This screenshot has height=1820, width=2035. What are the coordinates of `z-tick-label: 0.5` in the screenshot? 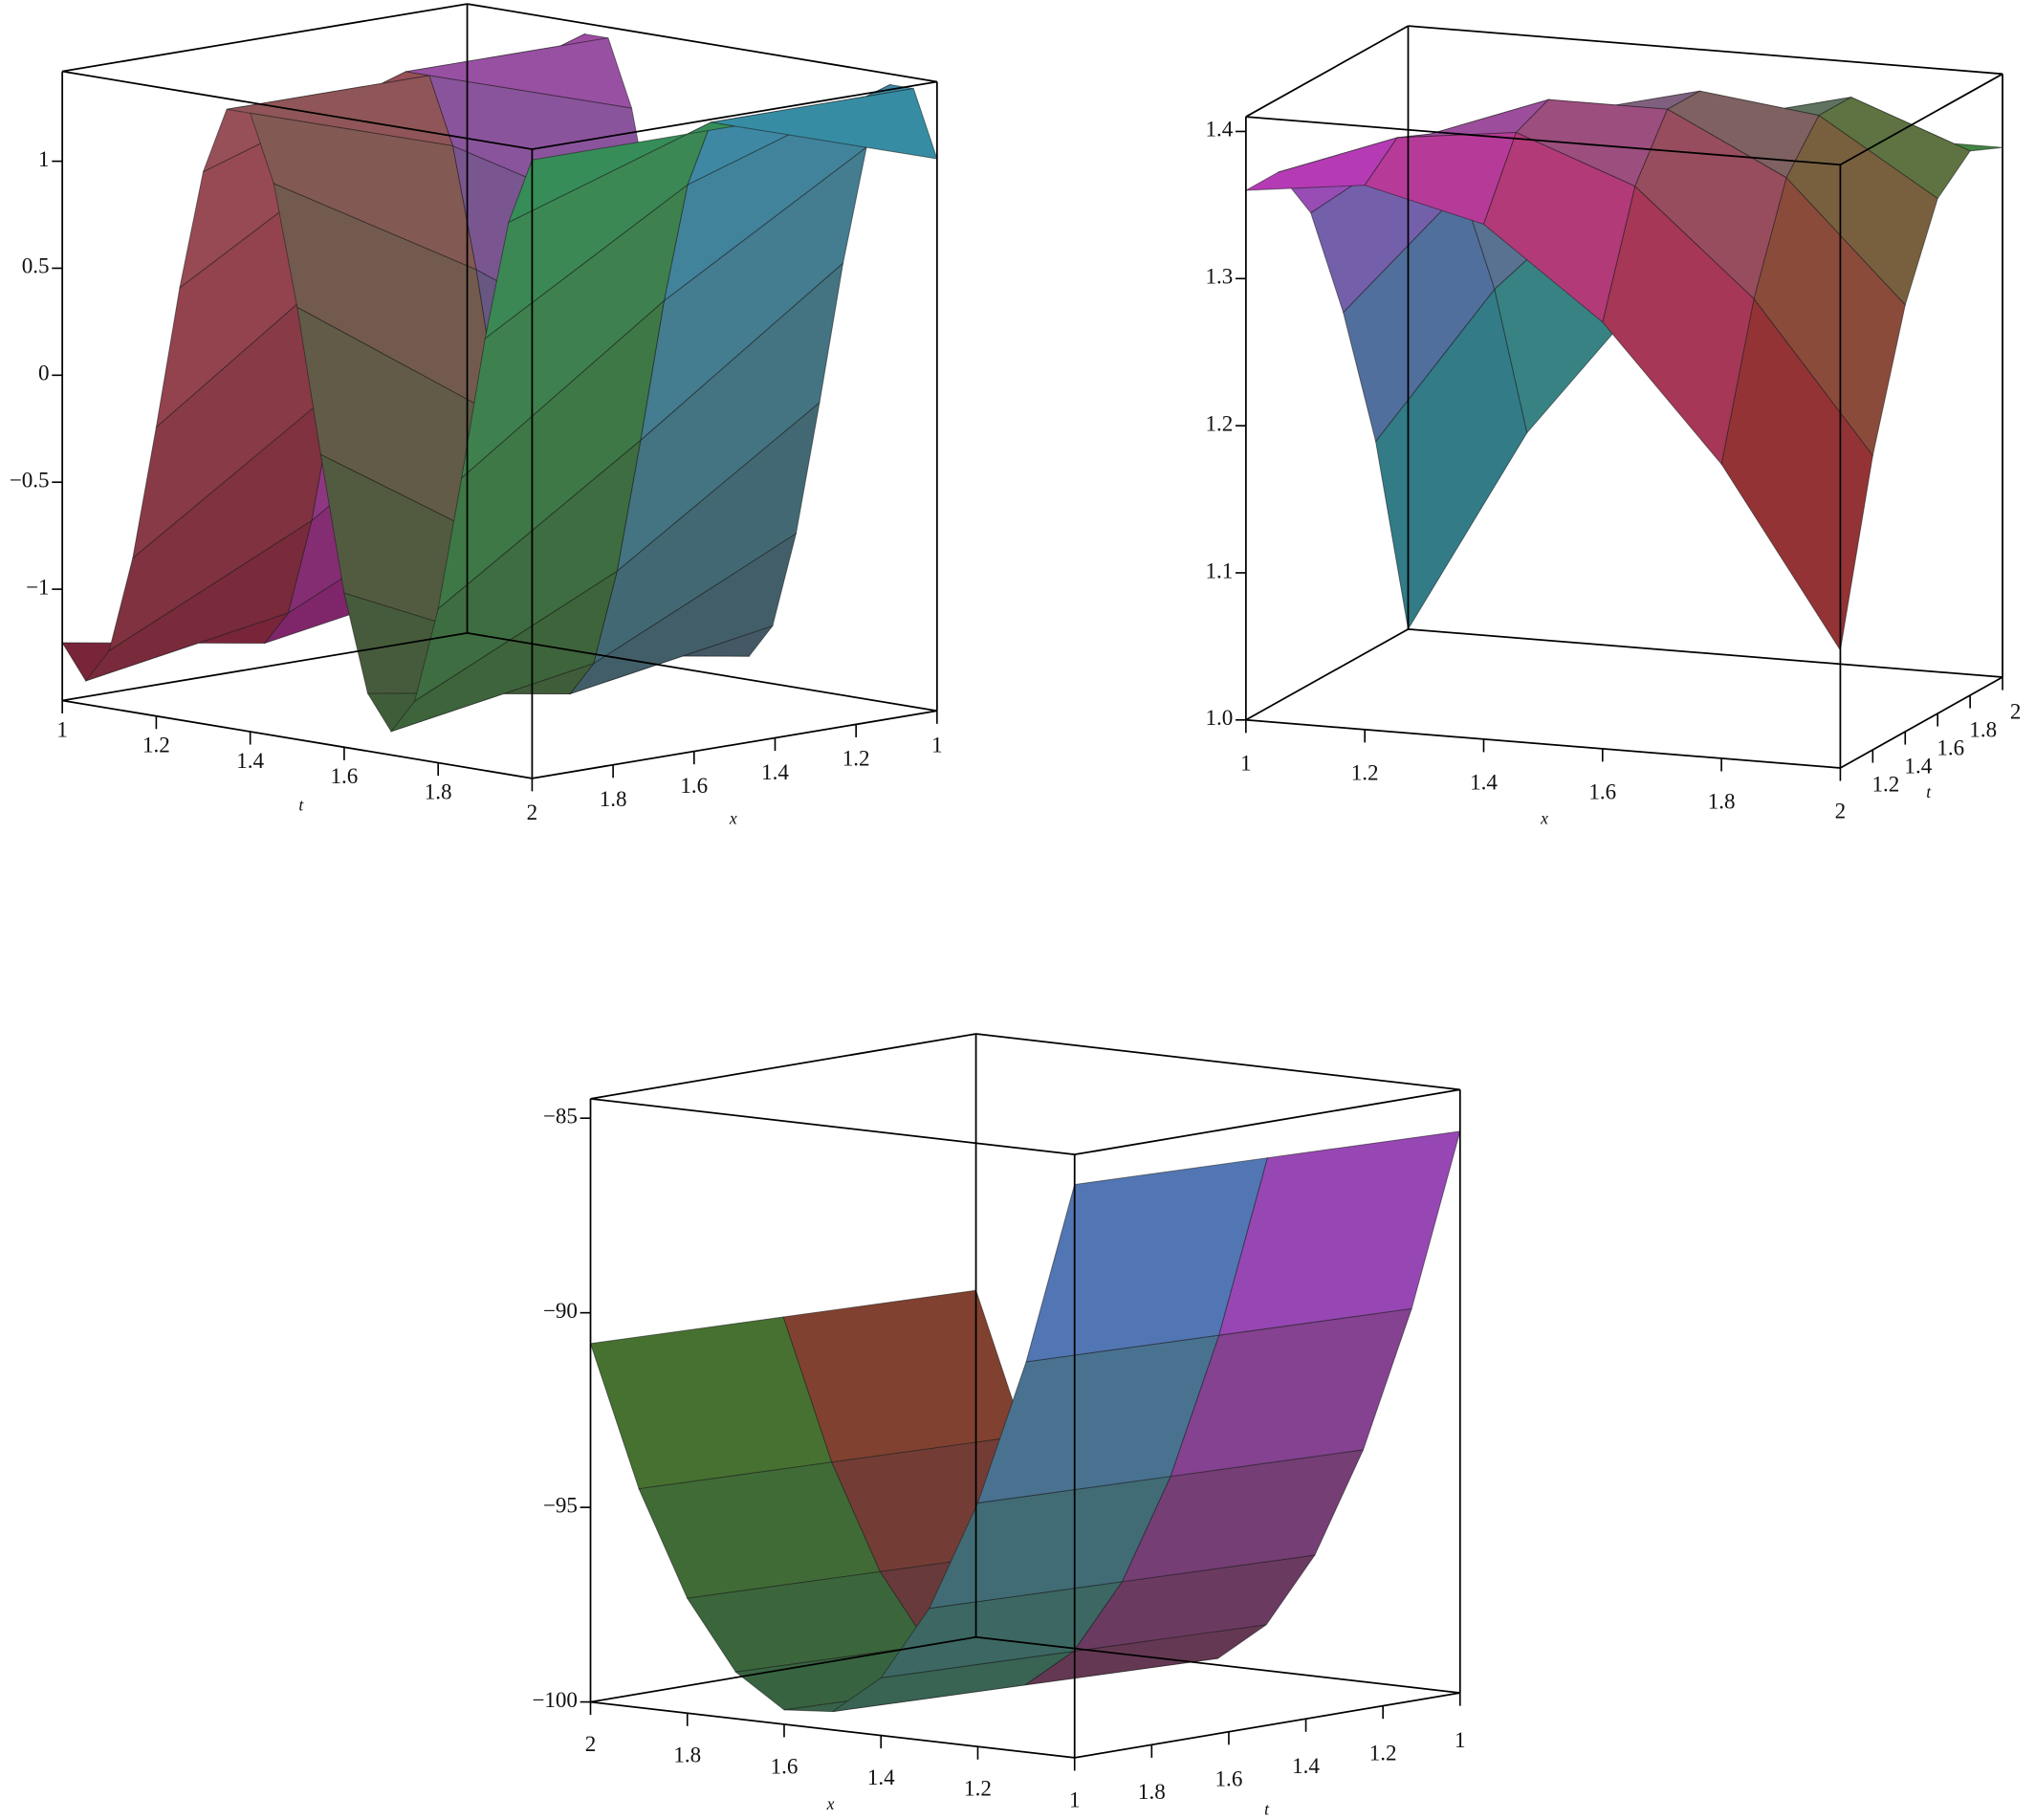 It's located at (36, 265).